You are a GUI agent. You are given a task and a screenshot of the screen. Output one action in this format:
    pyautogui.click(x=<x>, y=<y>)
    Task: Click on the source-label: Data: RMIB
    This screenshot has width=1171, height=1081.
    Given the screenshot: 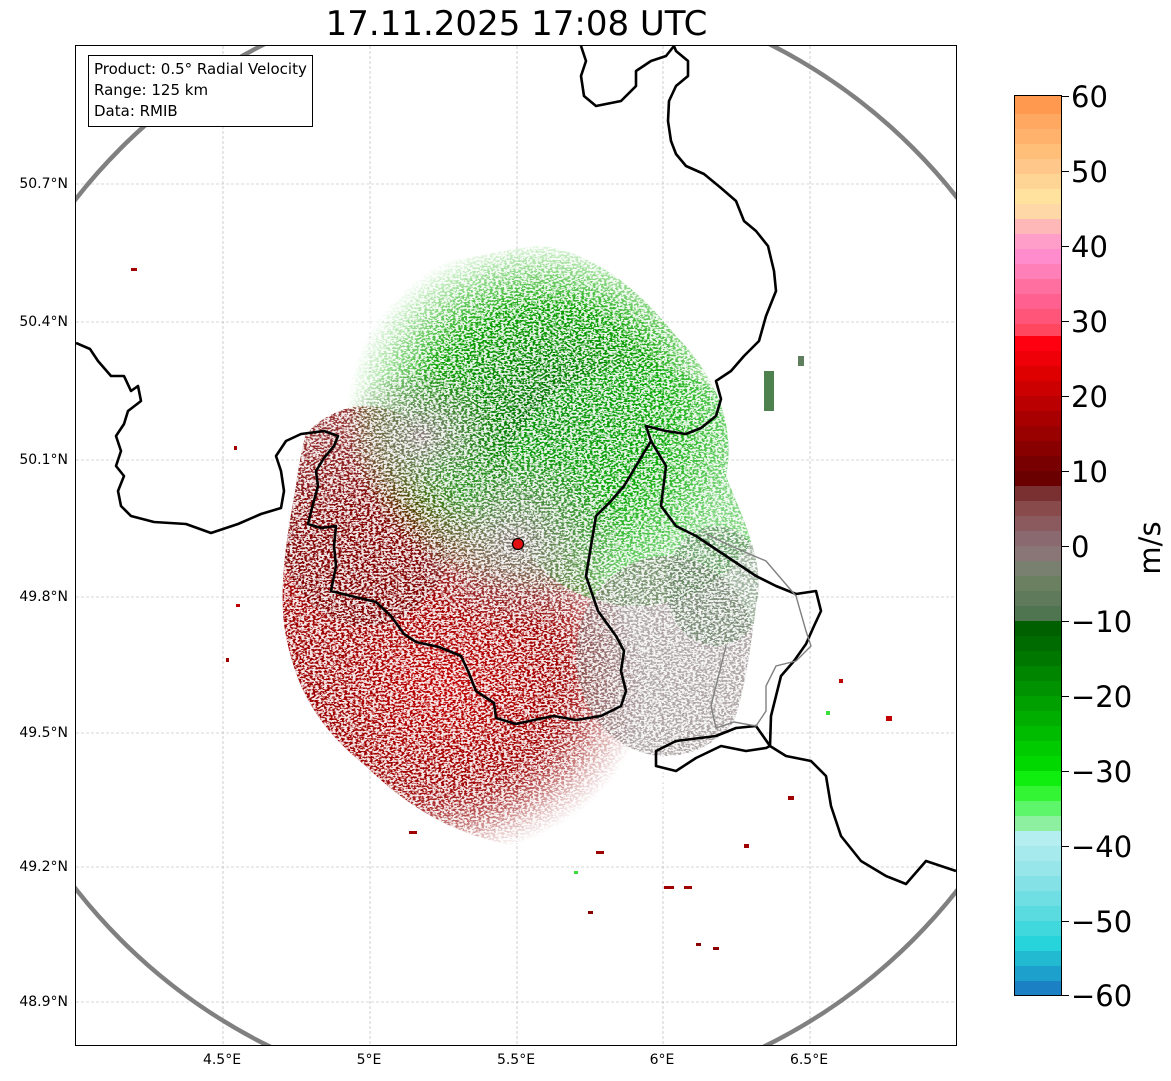 What is the action you would take?
    pyautogui.click(x=136, y=111)
    